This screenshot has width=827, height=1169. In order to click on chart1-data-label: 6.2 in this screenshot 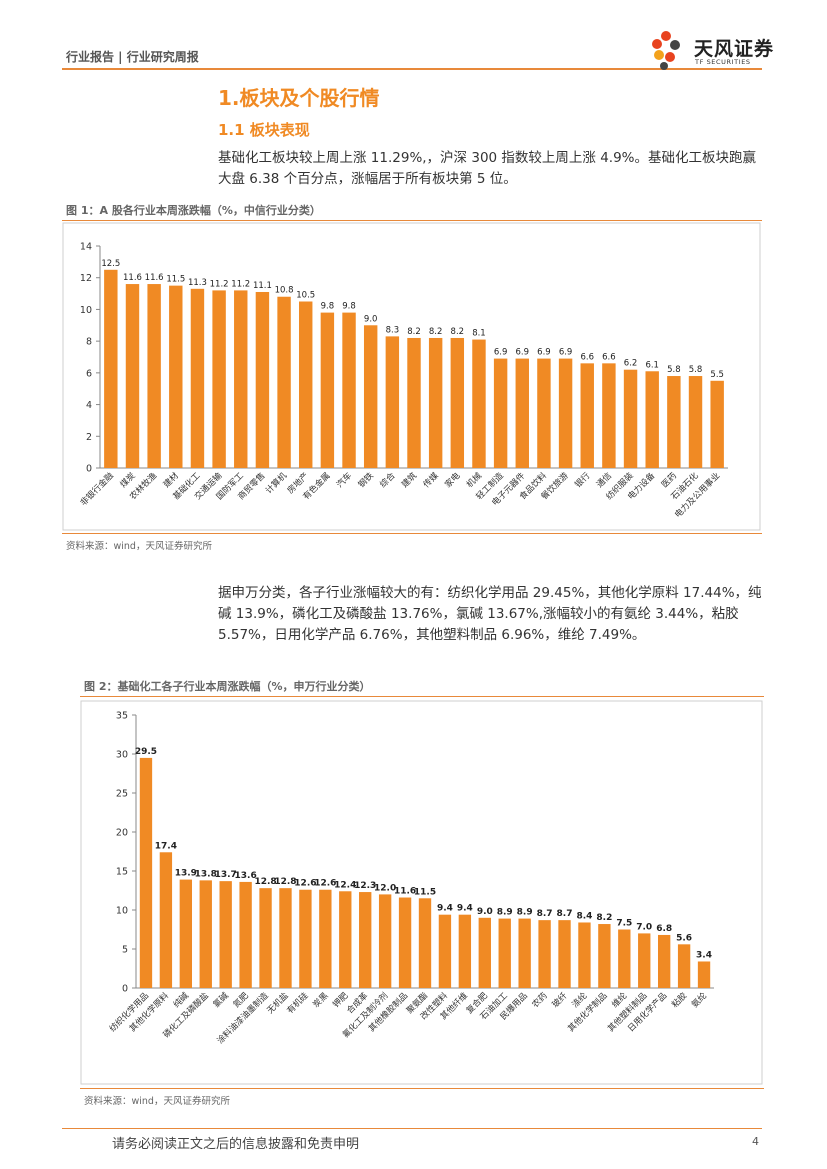, I will do `click(631, 364)`.